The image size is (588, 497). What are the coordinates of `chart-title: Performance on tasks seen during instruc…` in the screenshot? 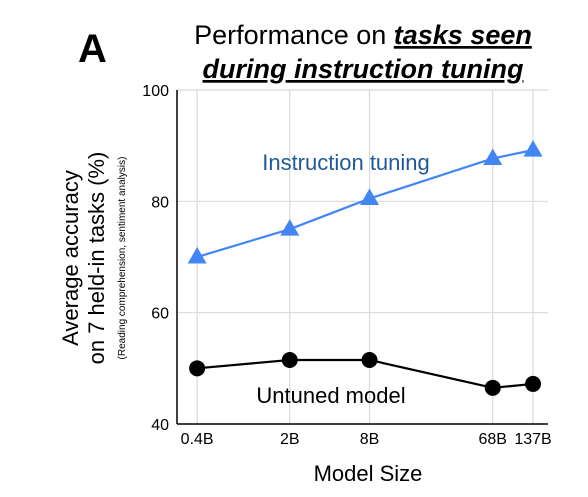 It's located at (363, 52).